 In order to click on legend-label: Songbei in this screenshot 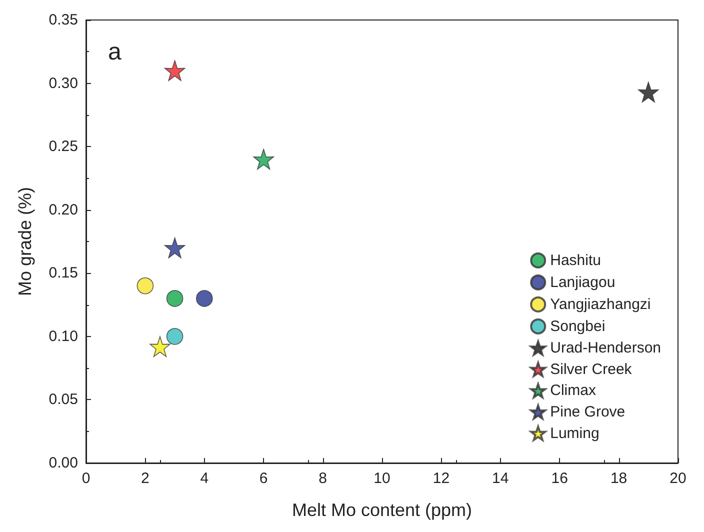, I will do `click(578, 326)`.